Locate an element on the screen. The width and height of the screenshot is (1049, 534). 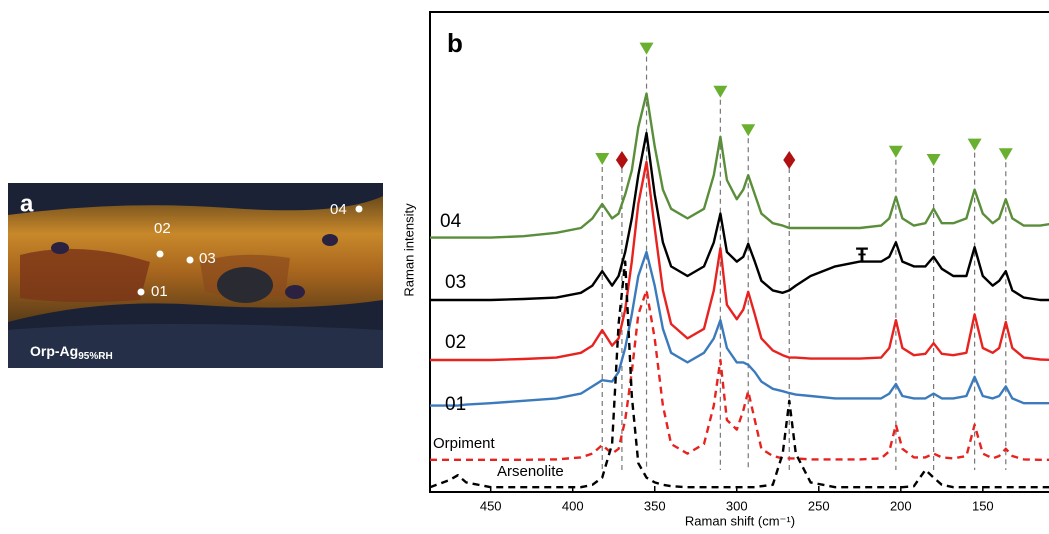
series-label: 03 is located at coordinates (455, 282).